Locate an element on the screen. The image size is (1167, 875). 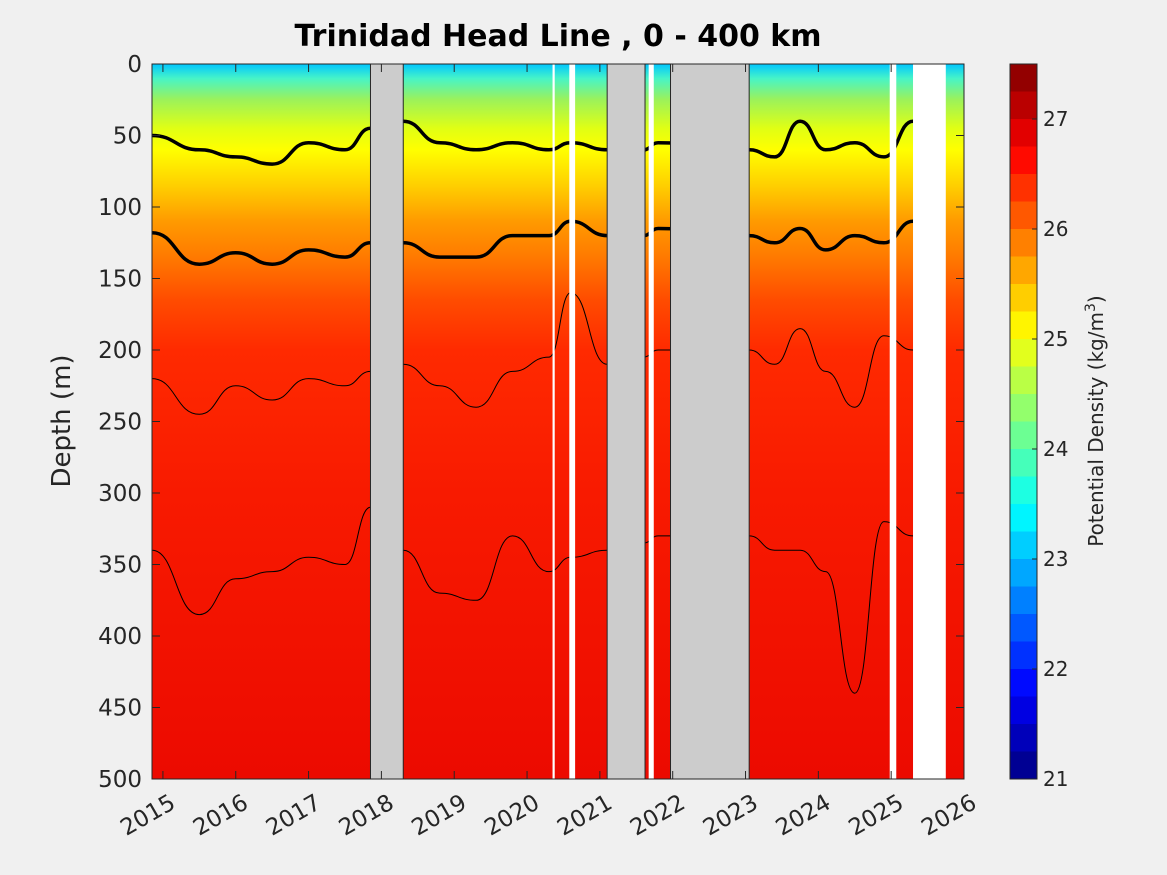
y-tick-label: 150 is located at coordinates (120, 280).